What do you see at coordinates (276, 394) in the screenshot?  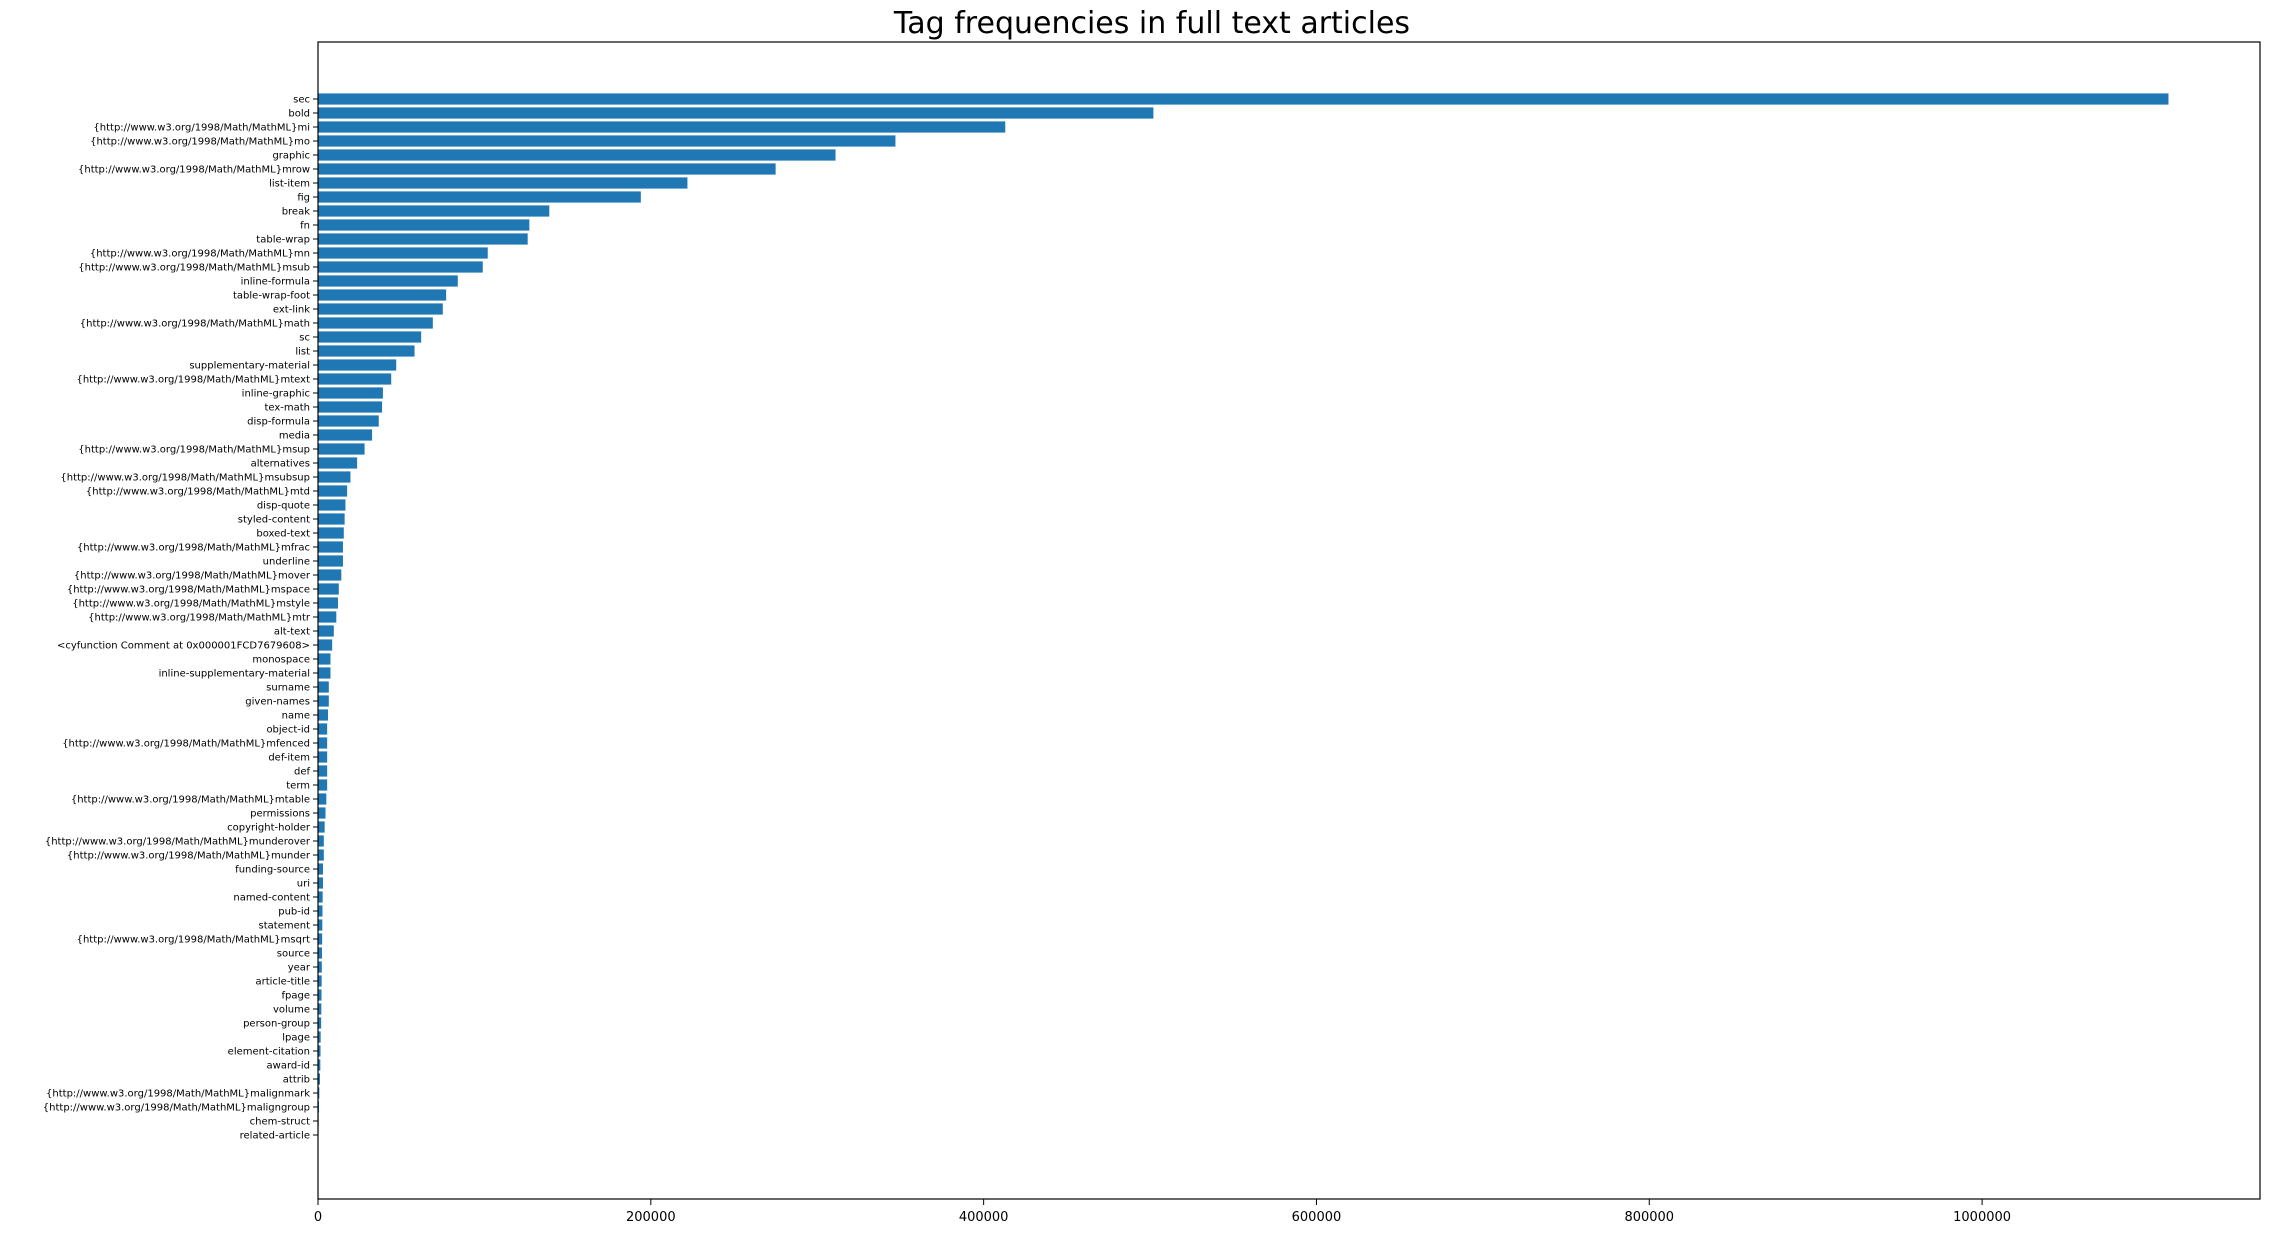 I see `y-tick-label-21: inline-graphic` at bounding box center [276, 394].